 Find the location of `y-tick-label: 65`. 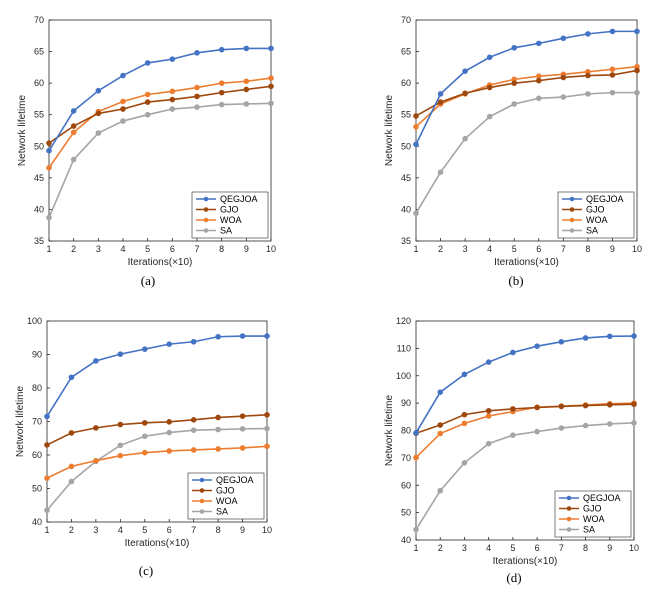

y-tick-label: 65 is located at coordinates (406, 52).